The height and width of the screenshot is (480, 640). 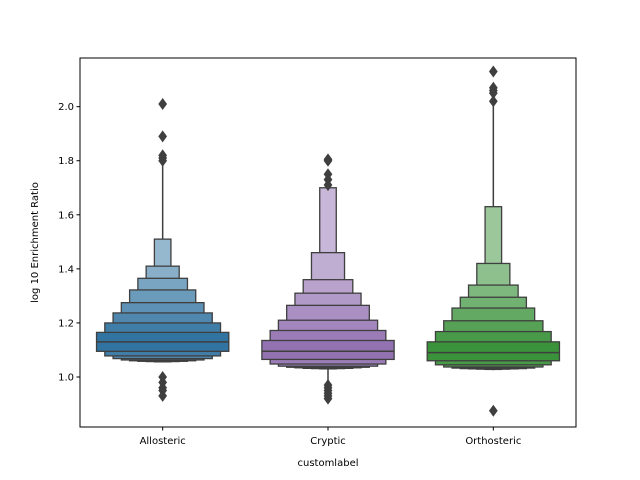 I want to click on x-axis-label: customlabel, so click(x=327, y=463).